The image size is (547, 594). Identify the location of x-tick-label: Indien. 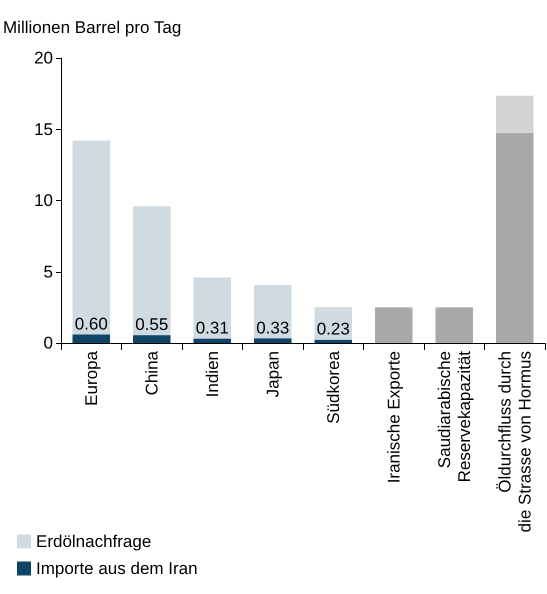
(212, 374).